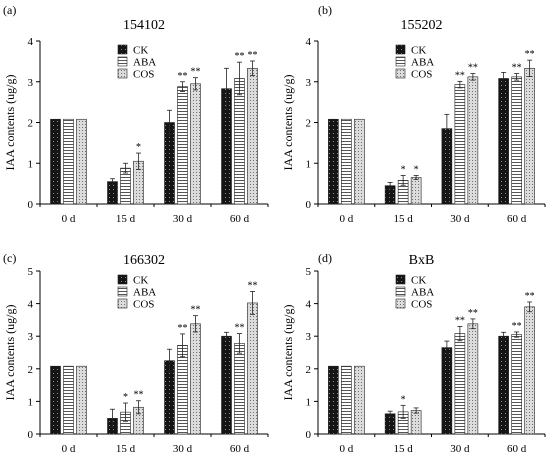 This screenshot has width=550, height=463. Describe the element at coordinates (144, 25) in the screenshot. I see `chart-title: 154102` at that location.